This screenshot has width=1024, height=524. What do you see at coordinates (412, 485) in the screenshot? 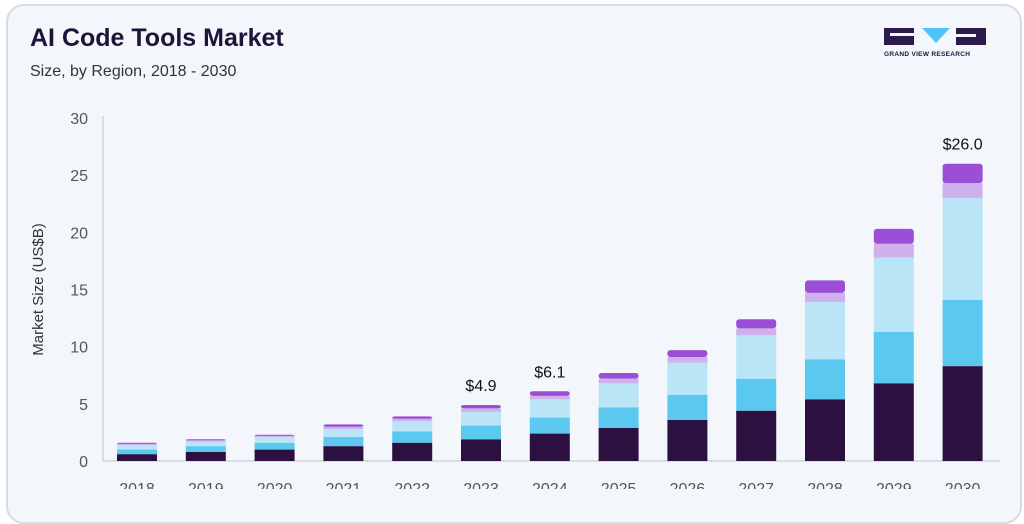
I see `x-tick-label: 2022` at bounding box center [412, 485].